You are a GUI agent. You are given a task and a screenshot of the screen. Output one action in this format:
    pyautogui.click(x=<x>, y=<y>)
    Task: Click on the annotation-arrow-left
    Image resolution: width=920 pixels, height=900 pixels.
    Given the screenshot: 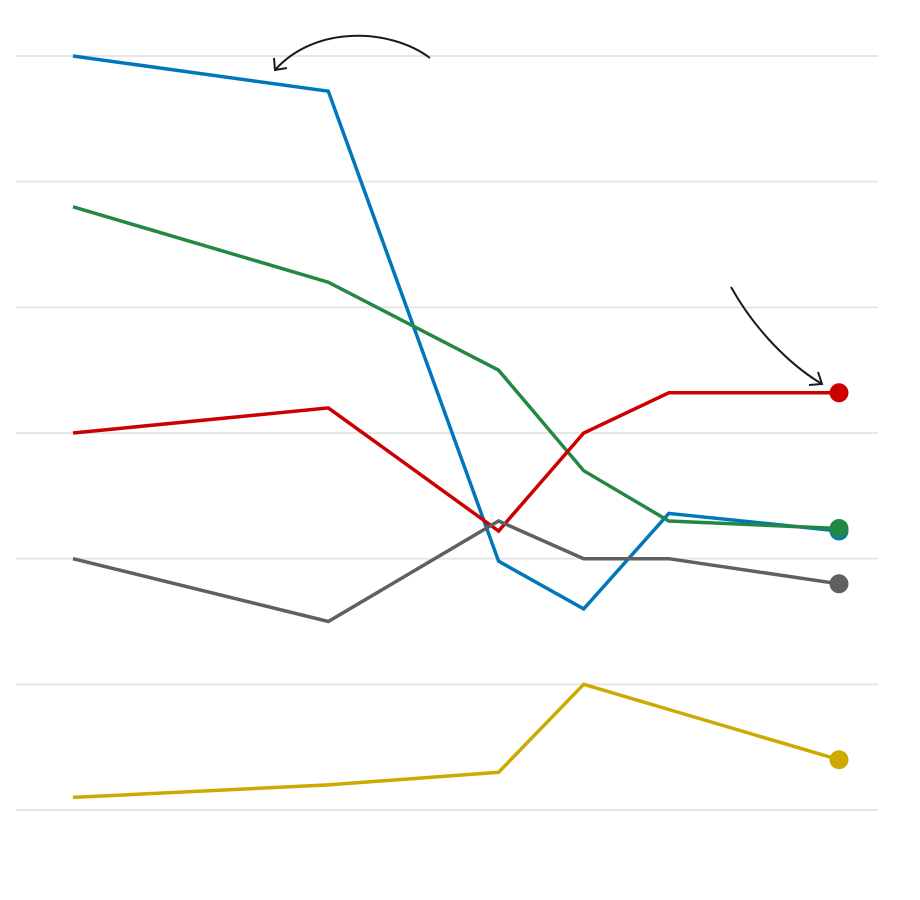 What is the action you would take?
    pyautogui.click(x=352, y=52)
    